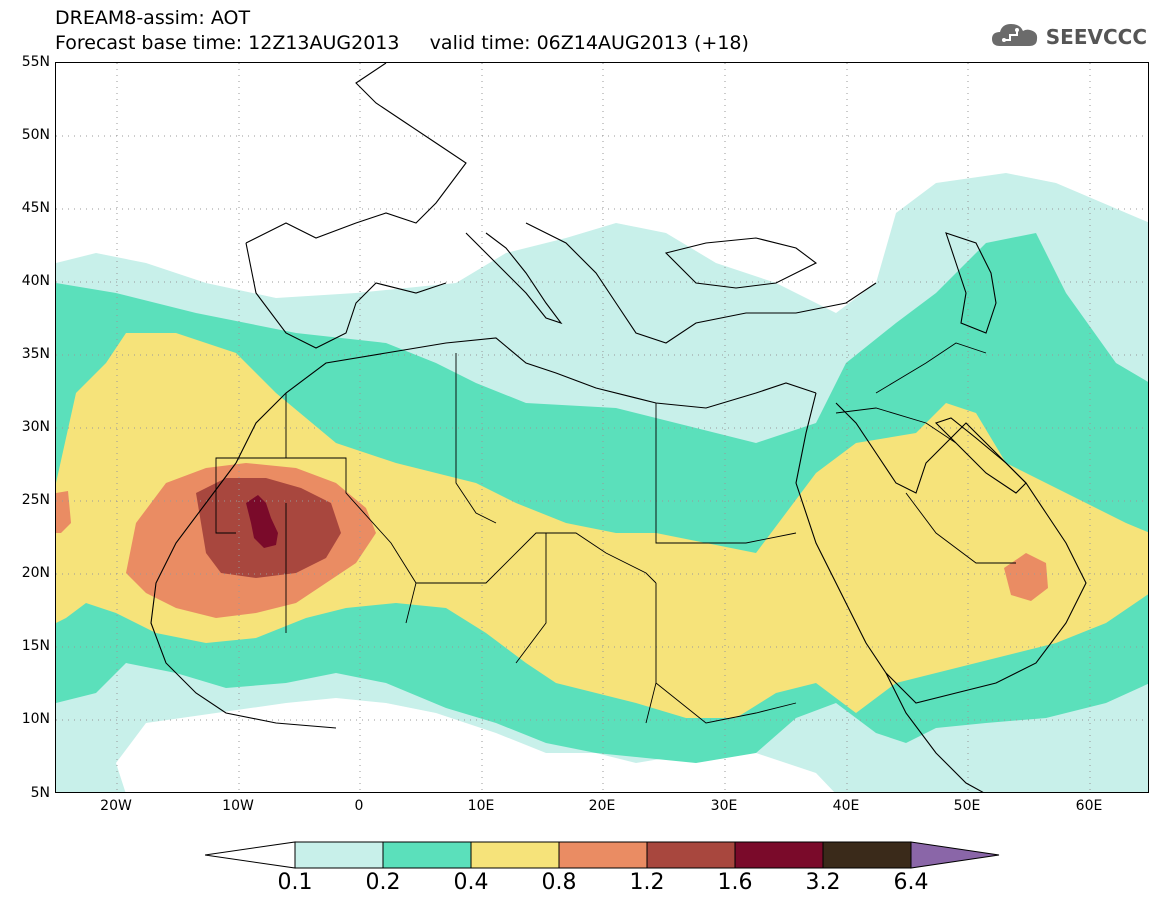 The height and width of the screenshot is (905, 1165). What do you see at coordinates (602, 806) in the screenshot?
I see `lon-label: 20E` at bounding box center [602, 806].